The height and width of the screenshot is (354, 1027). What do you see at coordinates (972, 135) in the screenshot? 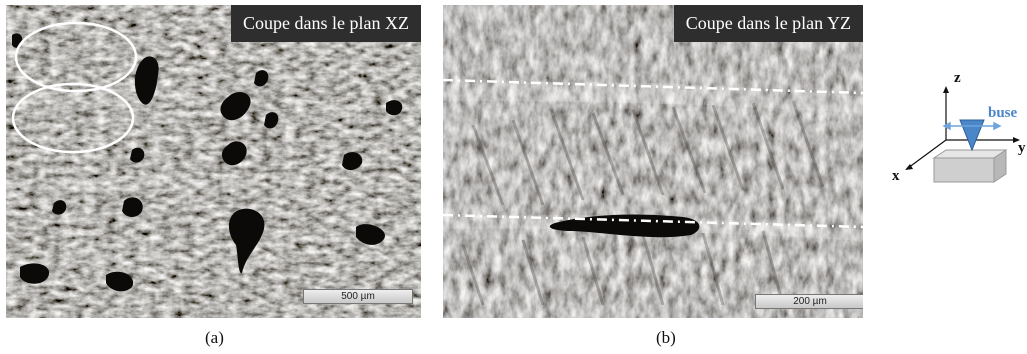
I see `nozzle-icon` at bounding box center [972, 135].